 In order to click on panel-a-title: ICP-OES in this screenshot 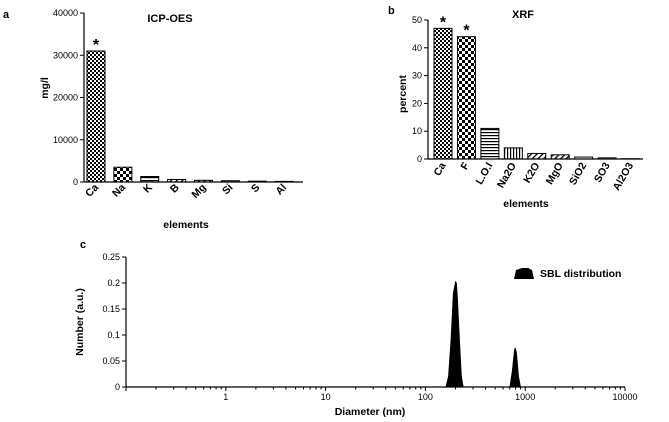, I will do `click(169, 19)`.